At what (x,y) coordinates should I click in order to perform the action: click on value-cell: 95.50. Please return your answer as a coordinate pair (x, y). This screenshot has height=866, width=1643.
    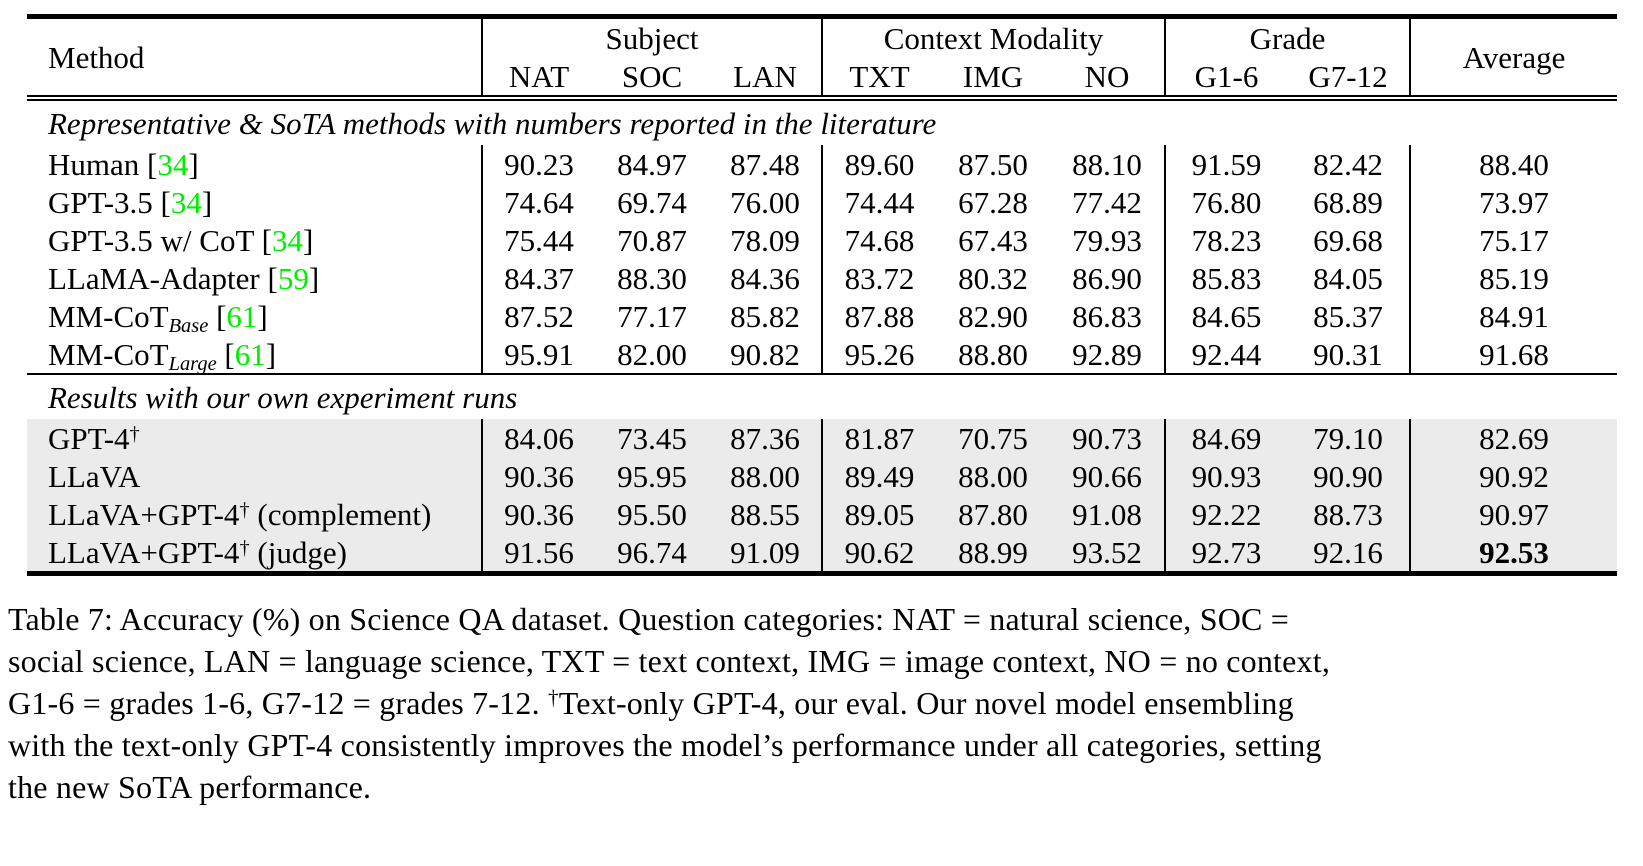
    Looking at the image, I should click on (652, 514).